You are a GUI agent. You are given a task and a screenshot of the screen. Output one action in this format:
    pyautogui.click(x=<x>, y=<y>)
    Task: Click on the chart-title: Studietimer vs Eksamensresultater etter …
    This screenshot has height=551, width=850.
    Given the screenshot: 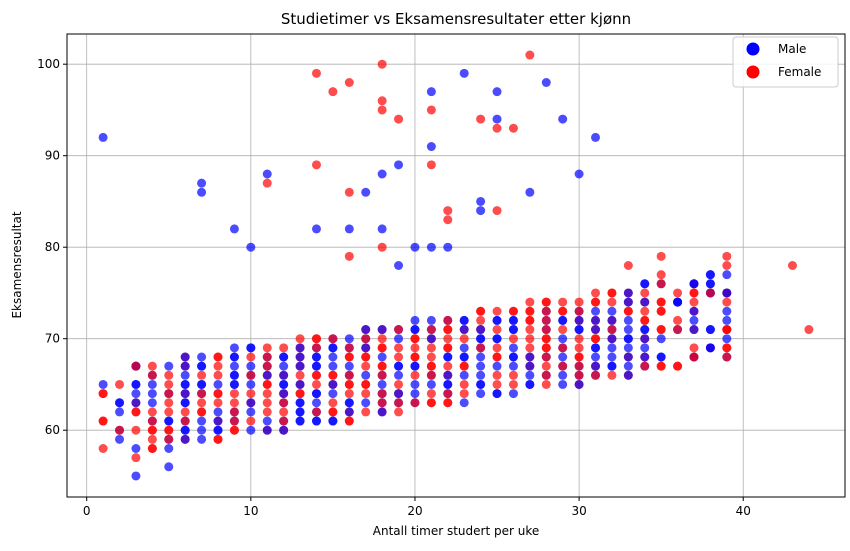 What is the action you would take?
    pyautogui.click(x=456, y=19)
    